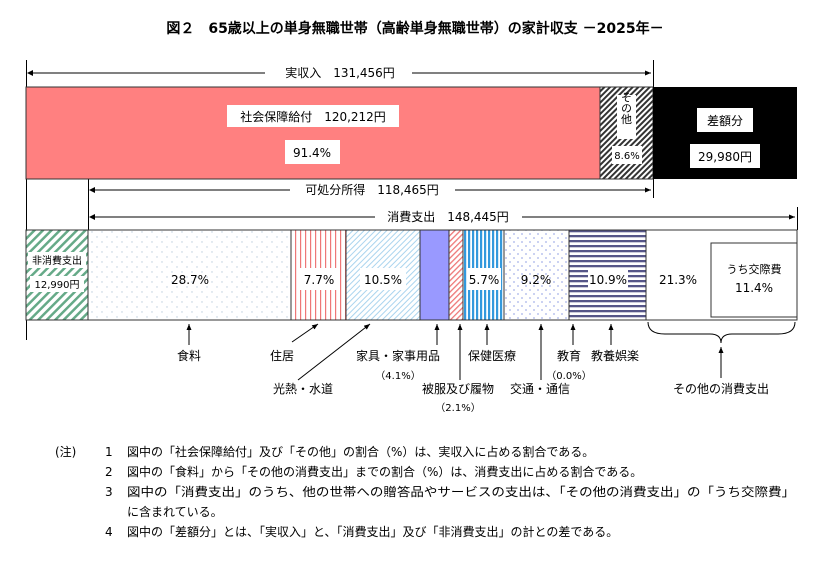 This screenshot has height=575, width=831. What do you see at coordinates (282, 356) in the screenshot?
I see `label-housing: 住居` at bounding box center [282, 356].